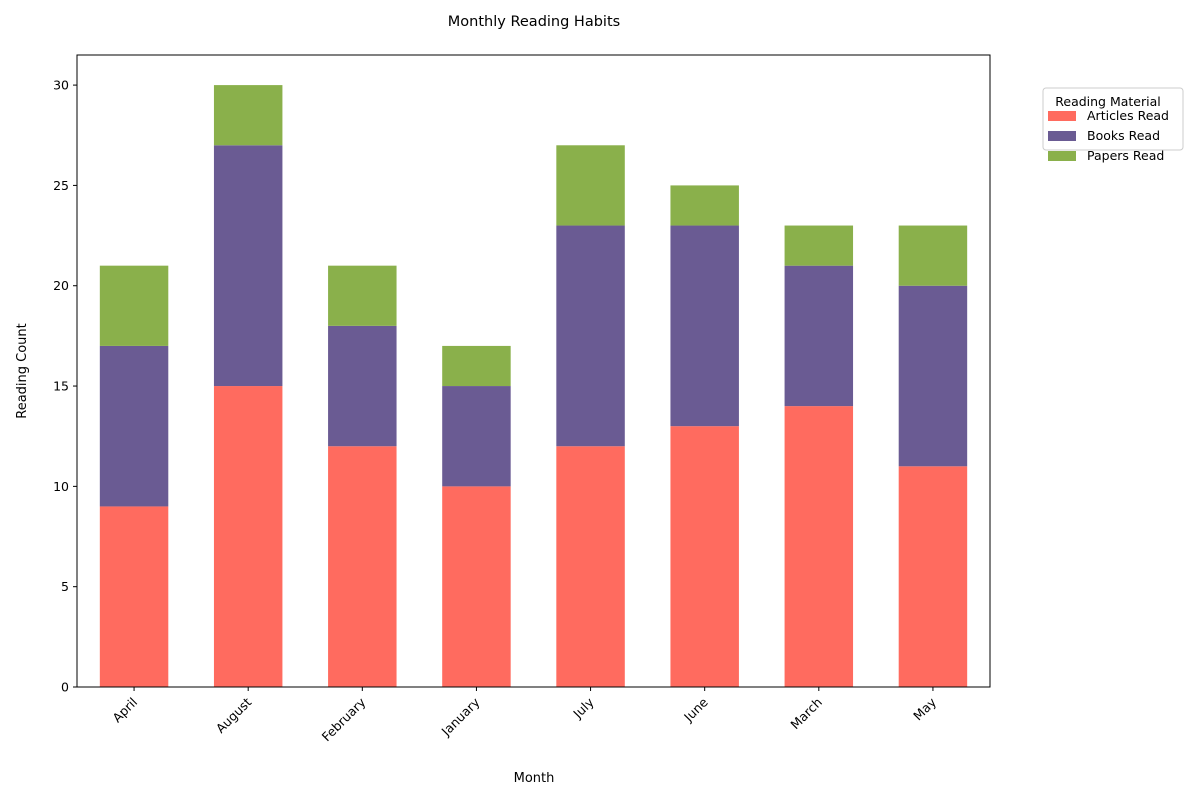 The height and width of the screenshot is (800, 1200). Describe the element at coordinates (1108, 101) in the screenshot. I see `legend-title: Reading Material` at that location.